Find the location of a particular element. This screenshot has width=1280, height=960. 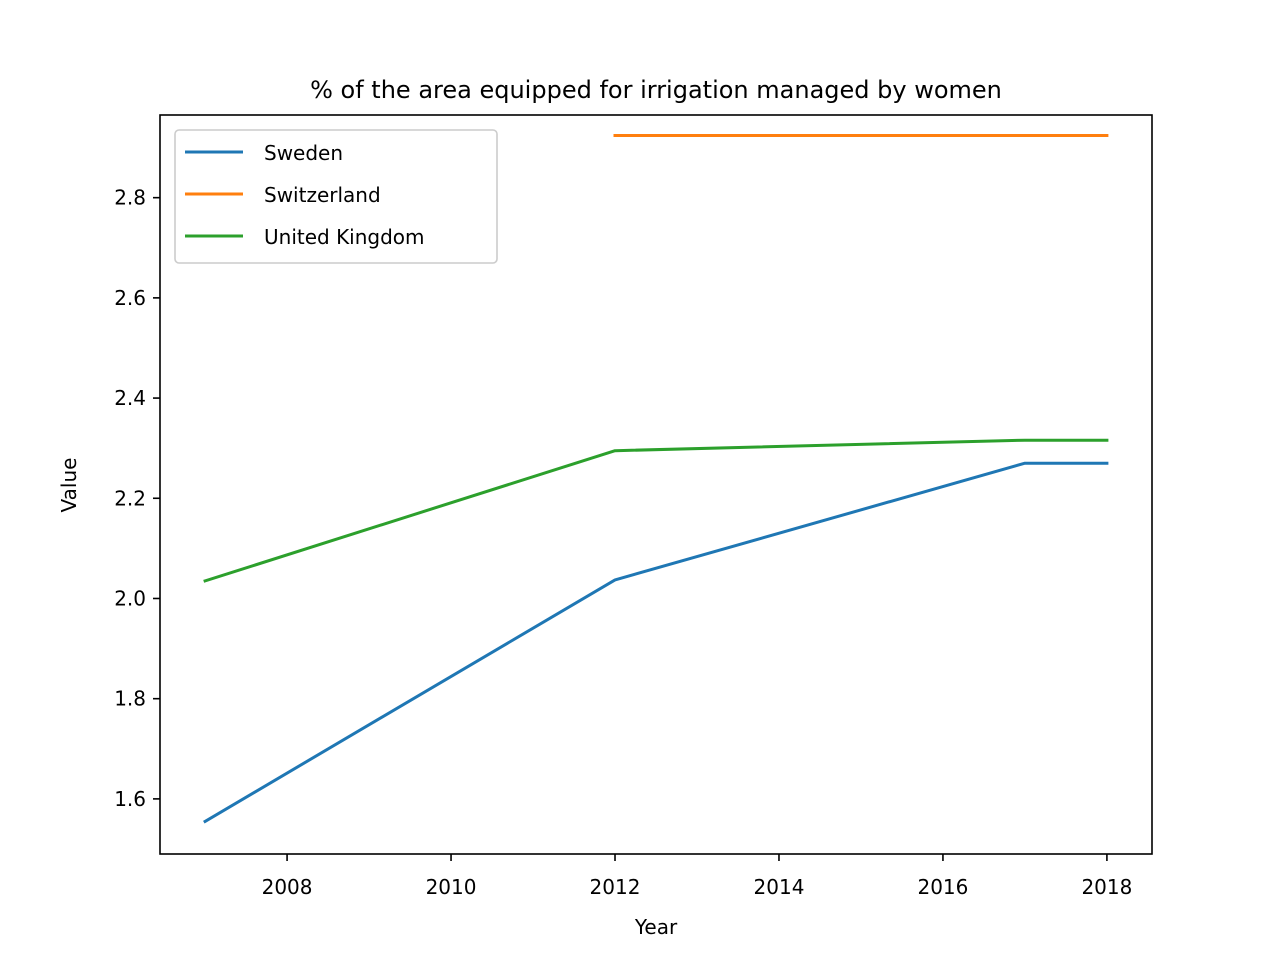

x-axis: 2008 2010 2012 2014 2016 2018 is located at coordinates (697, 876).